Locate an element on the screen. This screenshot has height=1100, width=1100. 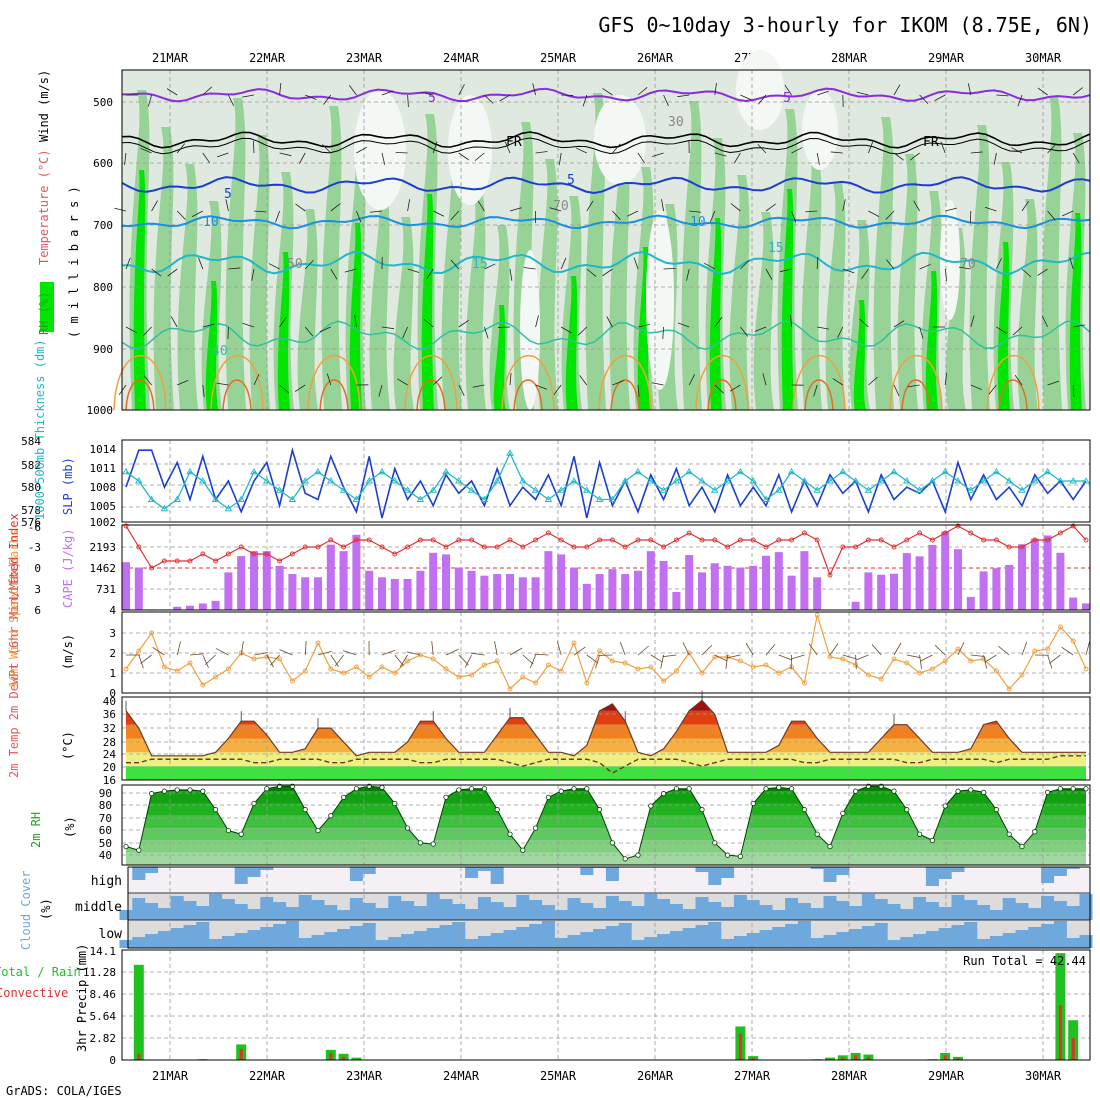
temp-band is located at coordinates (606, 773).